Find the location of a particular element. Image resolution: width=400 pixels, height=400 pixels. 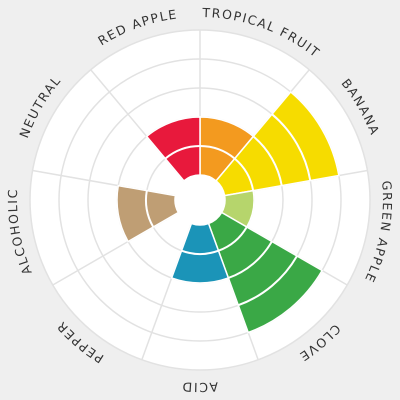

category-label: ACID is located at coordinates (200, 387).